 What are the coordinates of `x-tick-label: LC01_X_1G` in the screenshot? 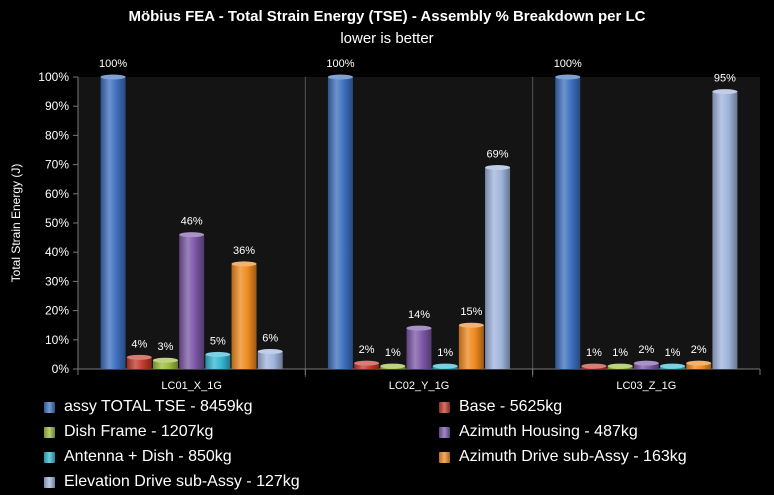 It's located at (191, 386).